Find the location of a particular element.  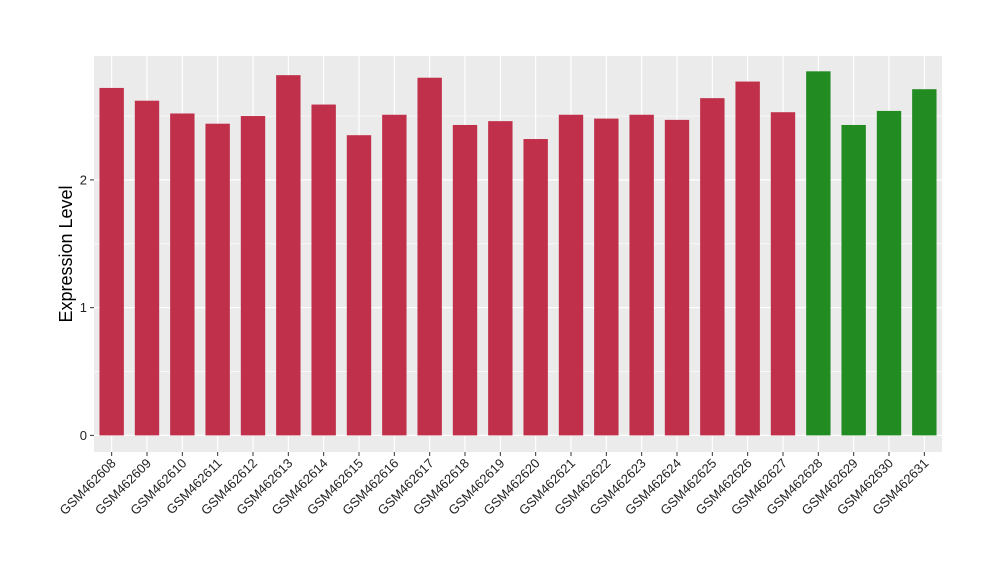

y-axis: 0 1 2 is located at coordinates (87, 307).